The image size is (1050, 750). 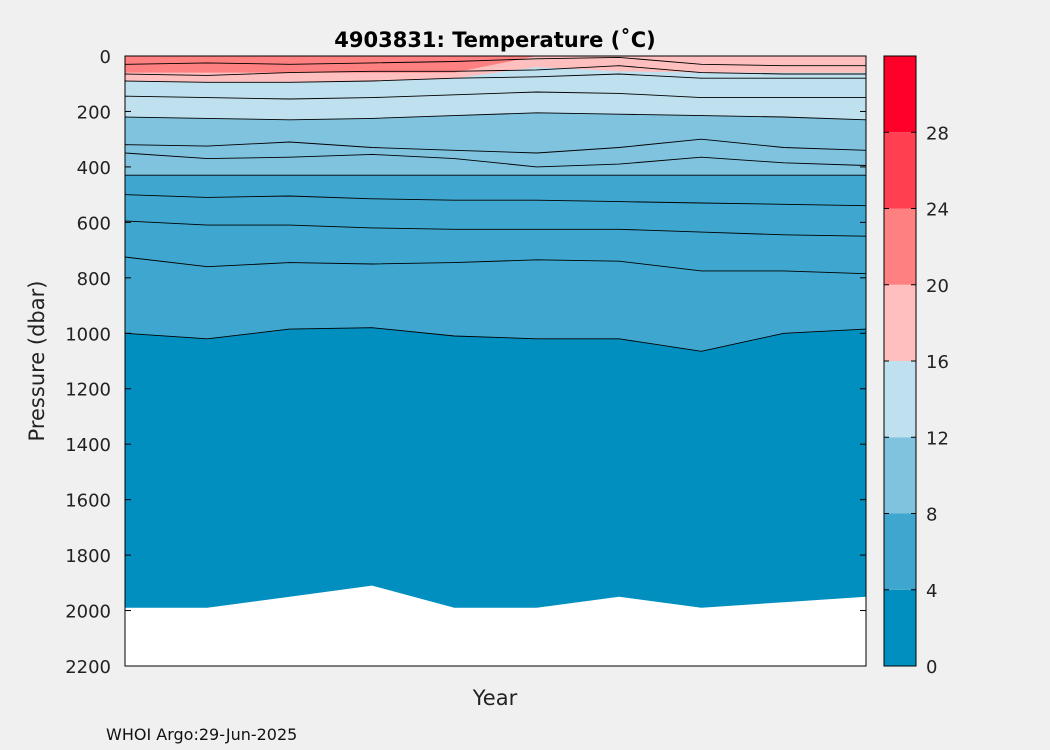 I want to click on colorbar-label: 4, so click(x=931, y=591).